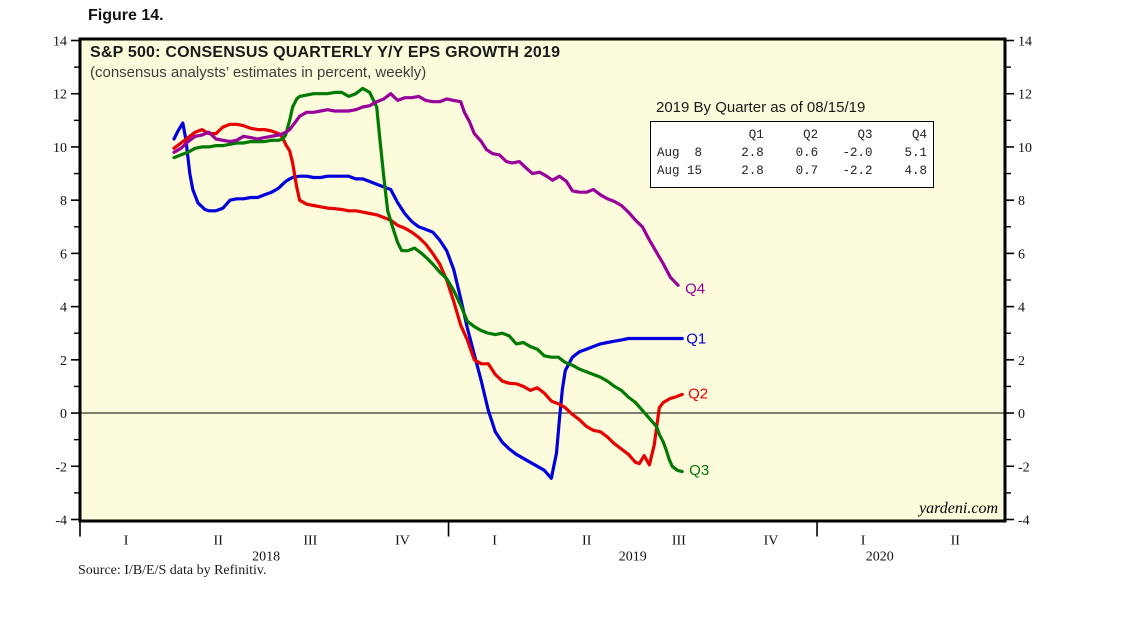 This screenshot has width=1138, height=621. Describe the element at coordinates (680, 171) in the screenshot. I see `row-label-aug15: Aug 15` at that location.